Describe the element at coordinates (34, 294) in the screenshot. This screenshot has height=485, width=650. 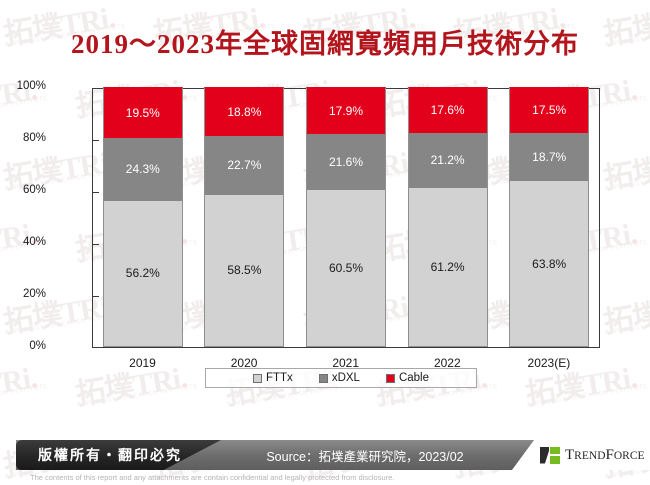
I see `y-axis-label: 20%` at that location.